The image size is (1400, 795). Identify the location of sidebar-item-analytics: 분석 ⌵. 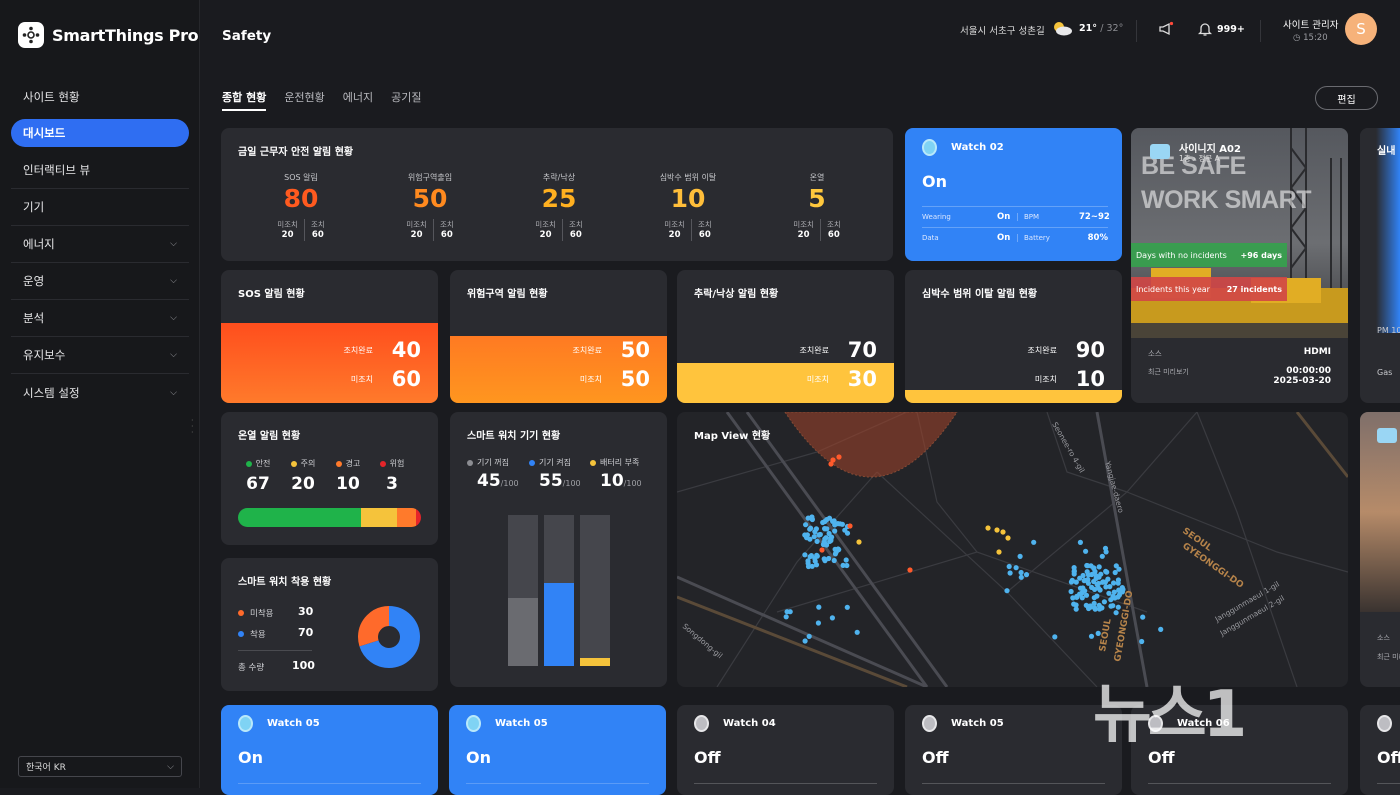
(100, 318).